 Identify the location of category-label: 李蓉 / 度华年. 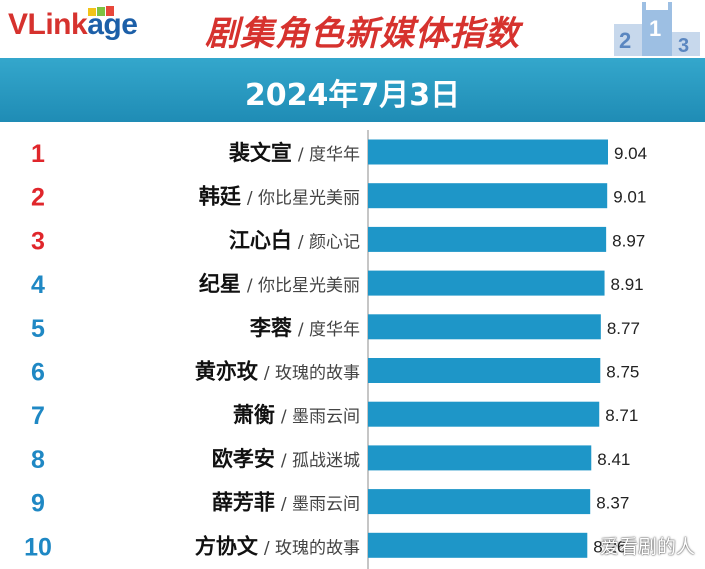
(304, 328).